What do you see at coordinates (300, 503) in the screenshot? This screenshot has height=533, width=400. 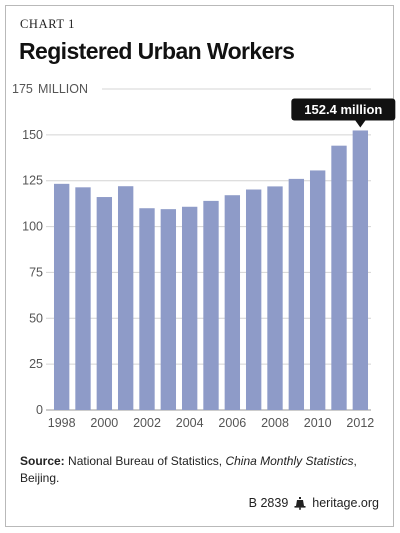 I see `liberty-bell-icon` at bounding box center [300, 503].